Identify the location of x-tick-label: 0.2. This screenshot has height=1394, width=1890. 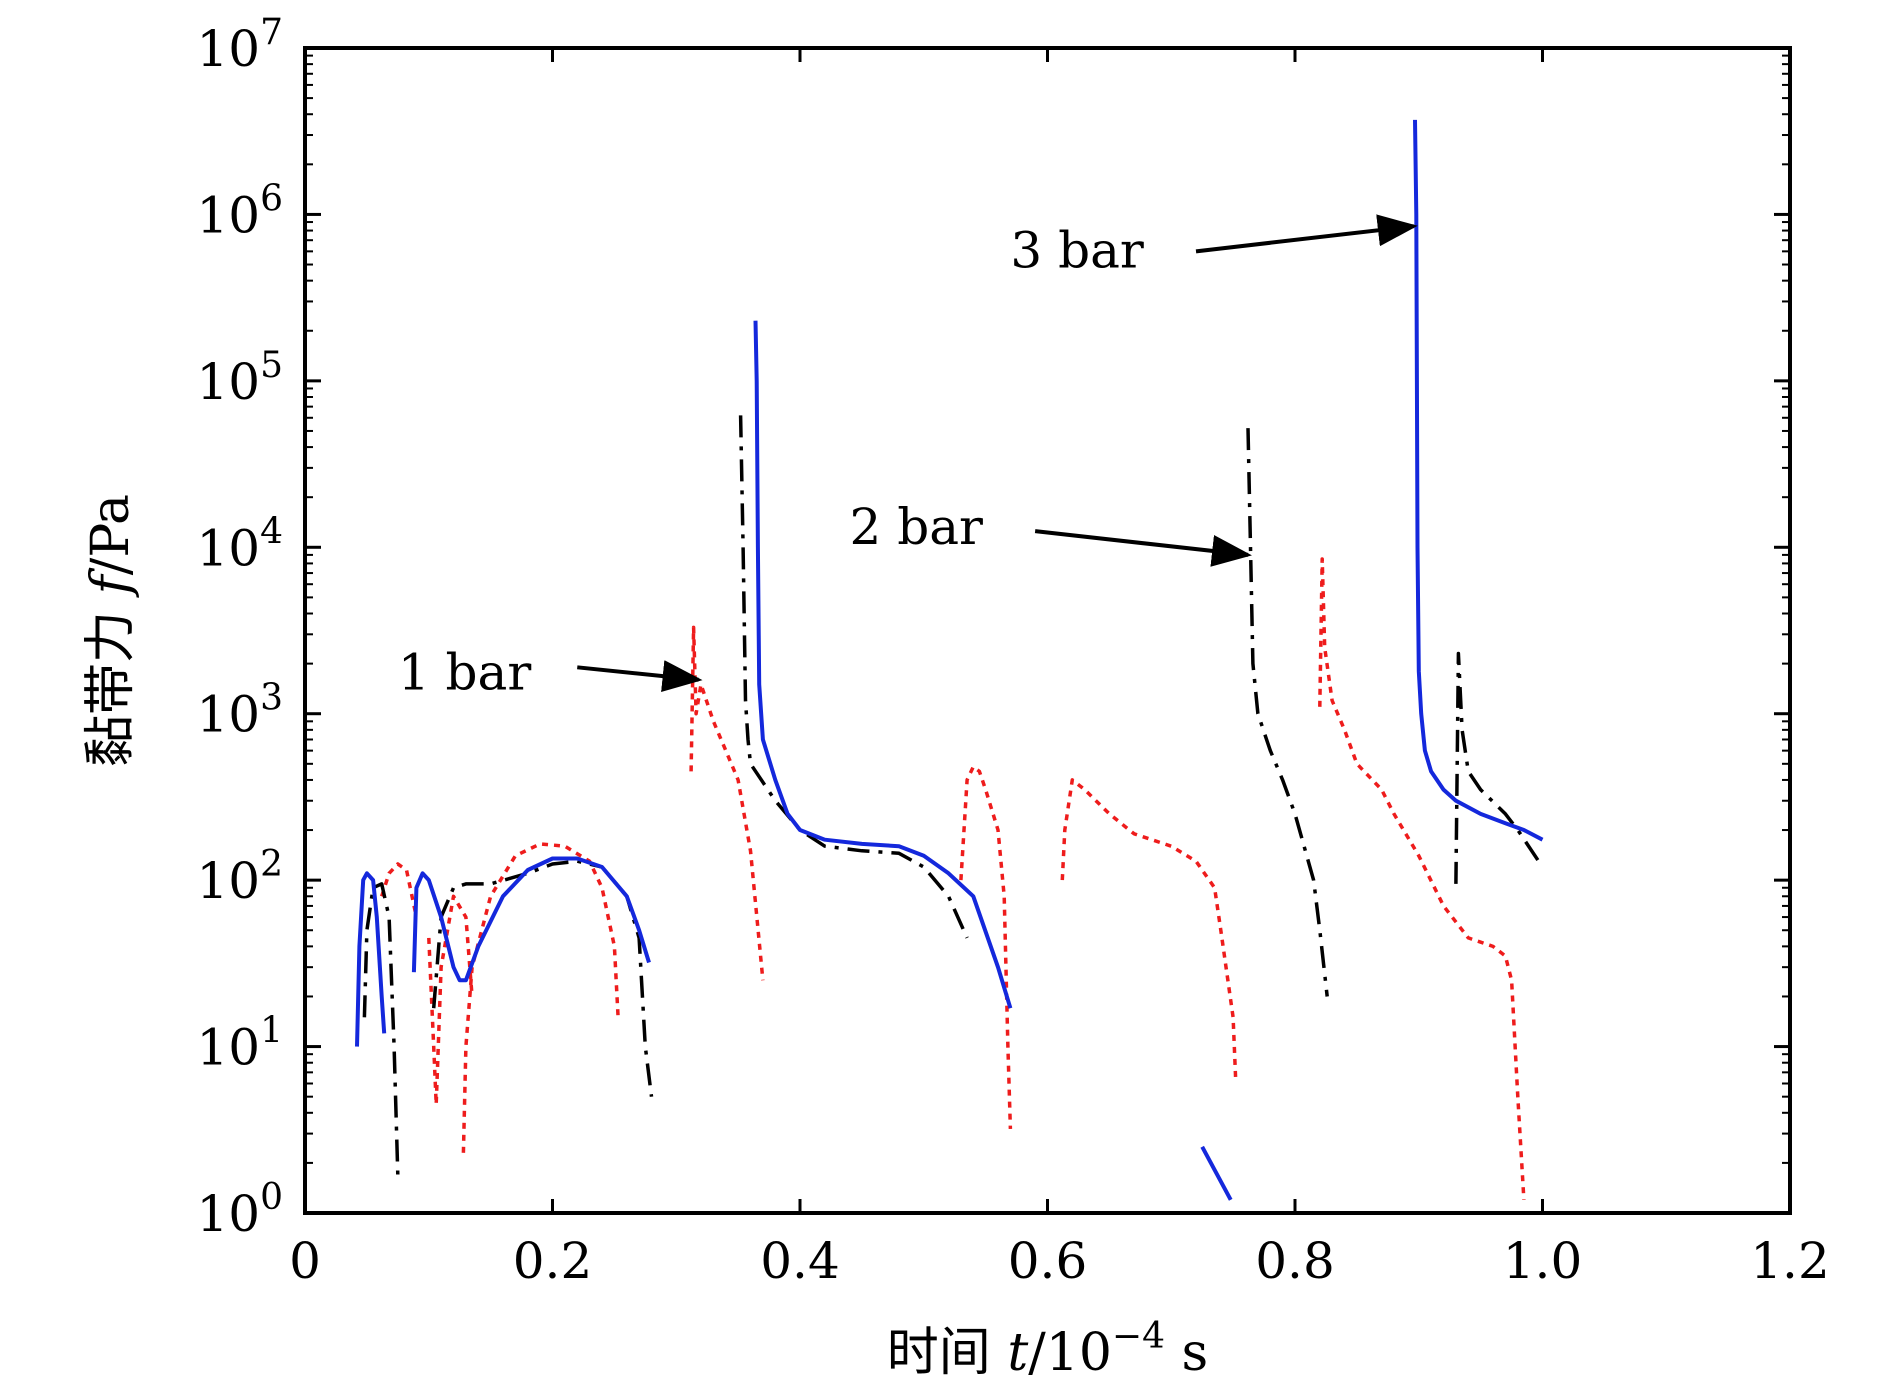
(553, 1261).